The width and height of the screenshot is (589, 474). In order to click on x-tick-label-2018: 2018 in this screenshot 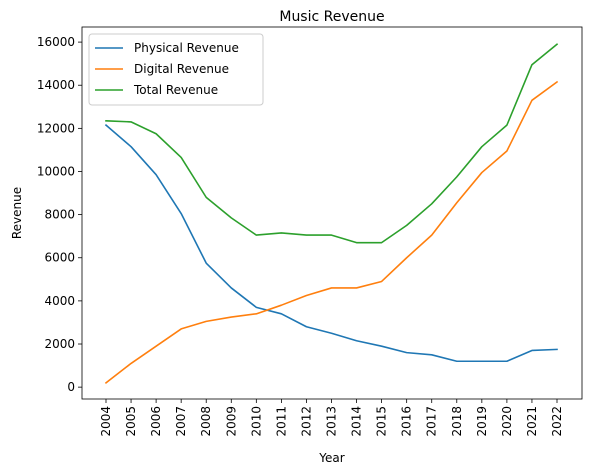, I will do `click(457, 421)`.